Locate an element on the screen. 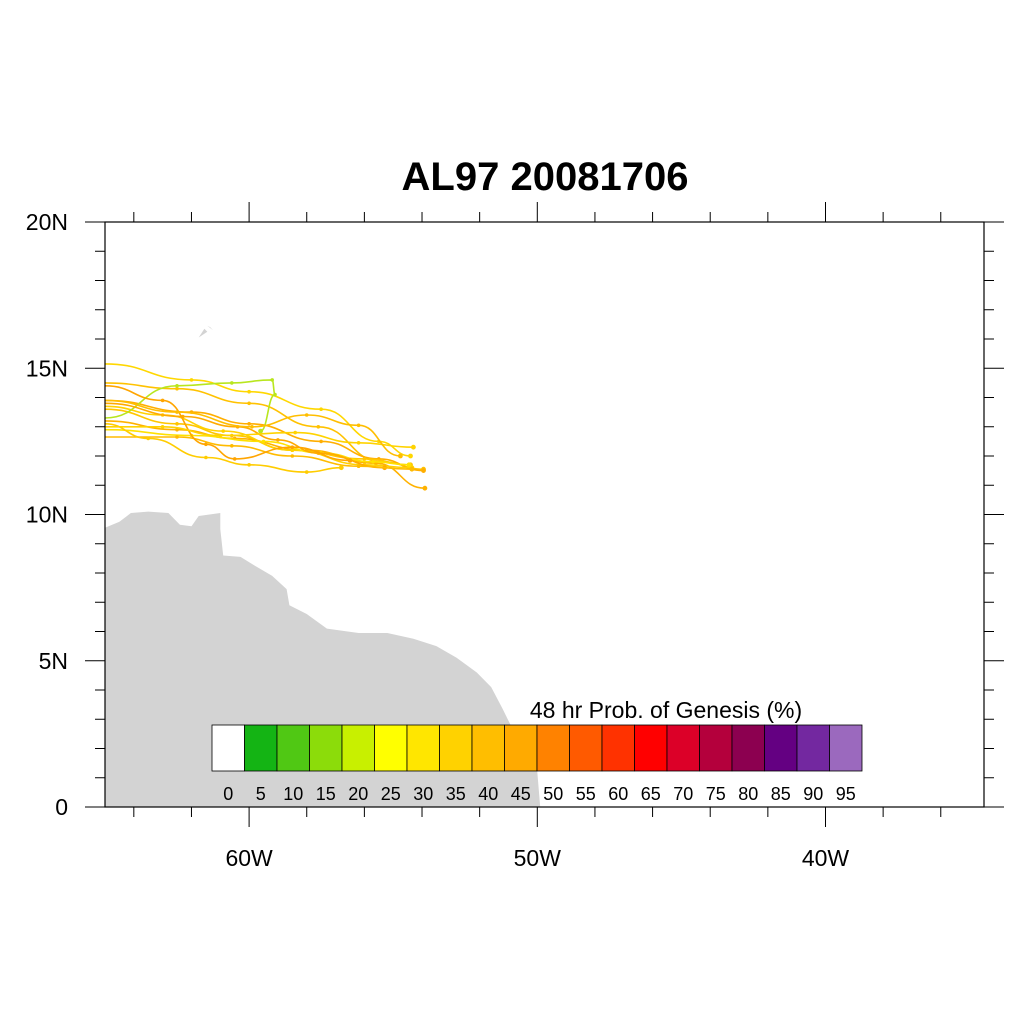 The width and height of the screenshot is (1024, 1024). longitude-label: 40W is located at coordinates (826, 858).